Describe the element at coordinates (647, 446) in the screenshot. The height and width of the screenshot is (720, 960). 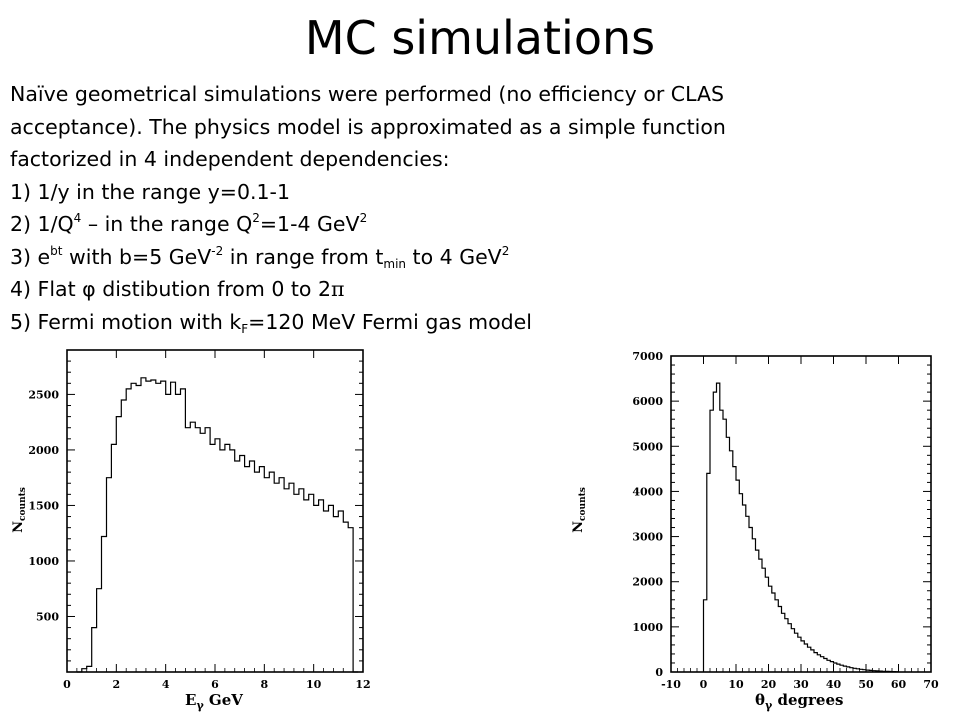
I see `y-tick-label: 5000` at that location.